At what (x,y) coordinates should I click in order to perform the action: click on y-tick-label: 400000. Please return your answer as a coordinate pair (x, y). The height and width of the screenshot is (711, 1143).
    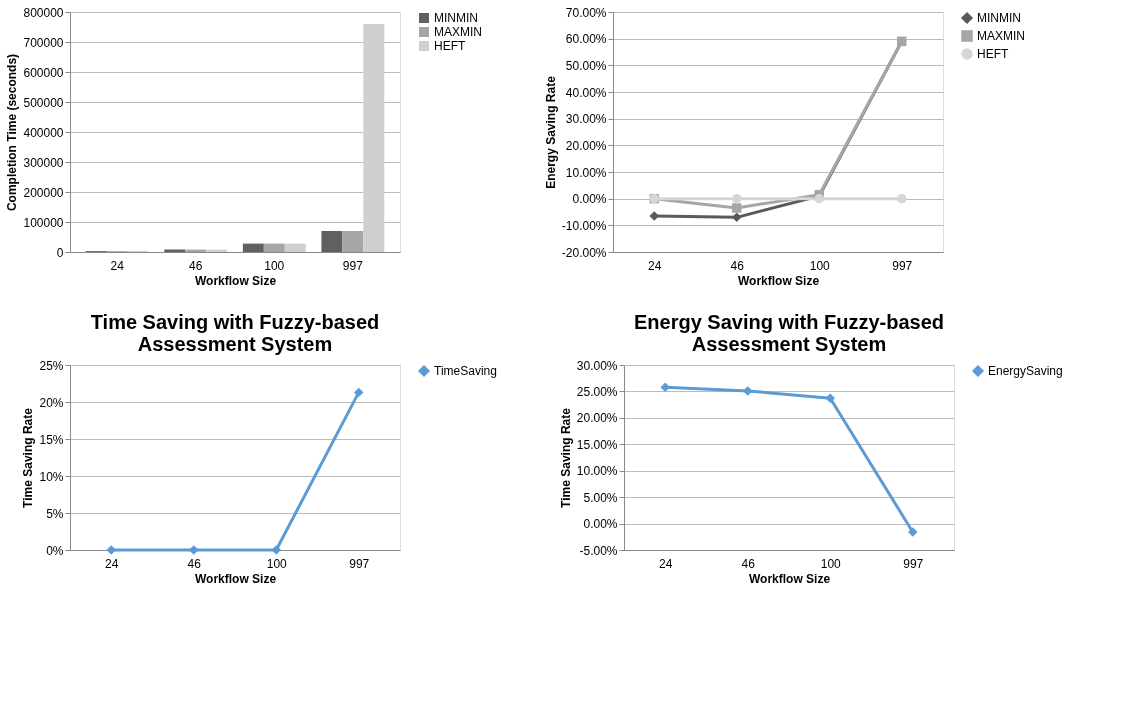
    Looking at the image, I should click on (43, 132).